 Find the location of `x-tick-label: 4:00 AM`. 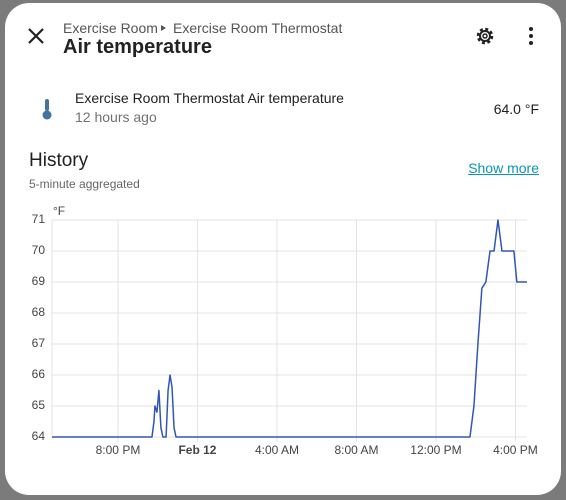

x-tick-label: 4:00 AM is located at coordinates (277, 450).